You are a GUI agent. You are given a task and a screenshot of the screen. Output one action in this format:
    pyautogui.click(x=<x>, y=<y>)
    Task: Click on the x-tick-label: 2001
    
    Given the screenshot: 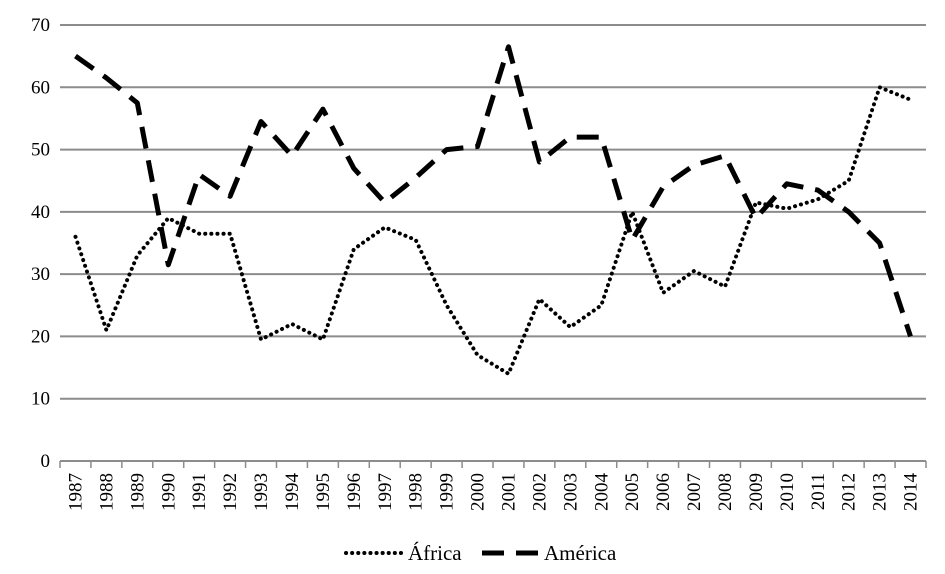 What is the action you would take?
    pyautogui.click(x=508, y=492)
    